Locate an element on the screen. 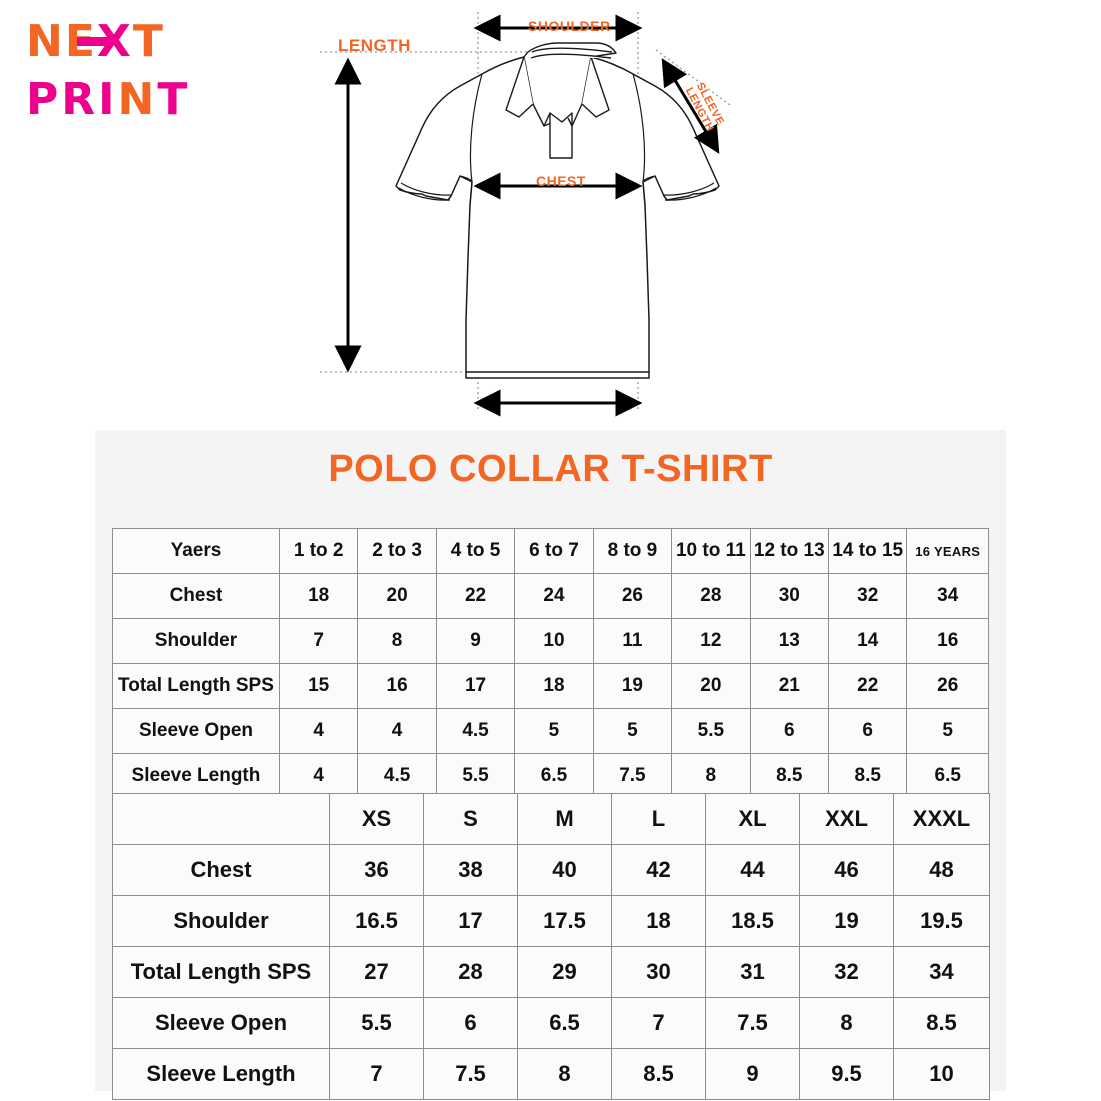 The height and width of the screenshot is (1101, 1101). table-header-label is located at coordinates (221, 819).